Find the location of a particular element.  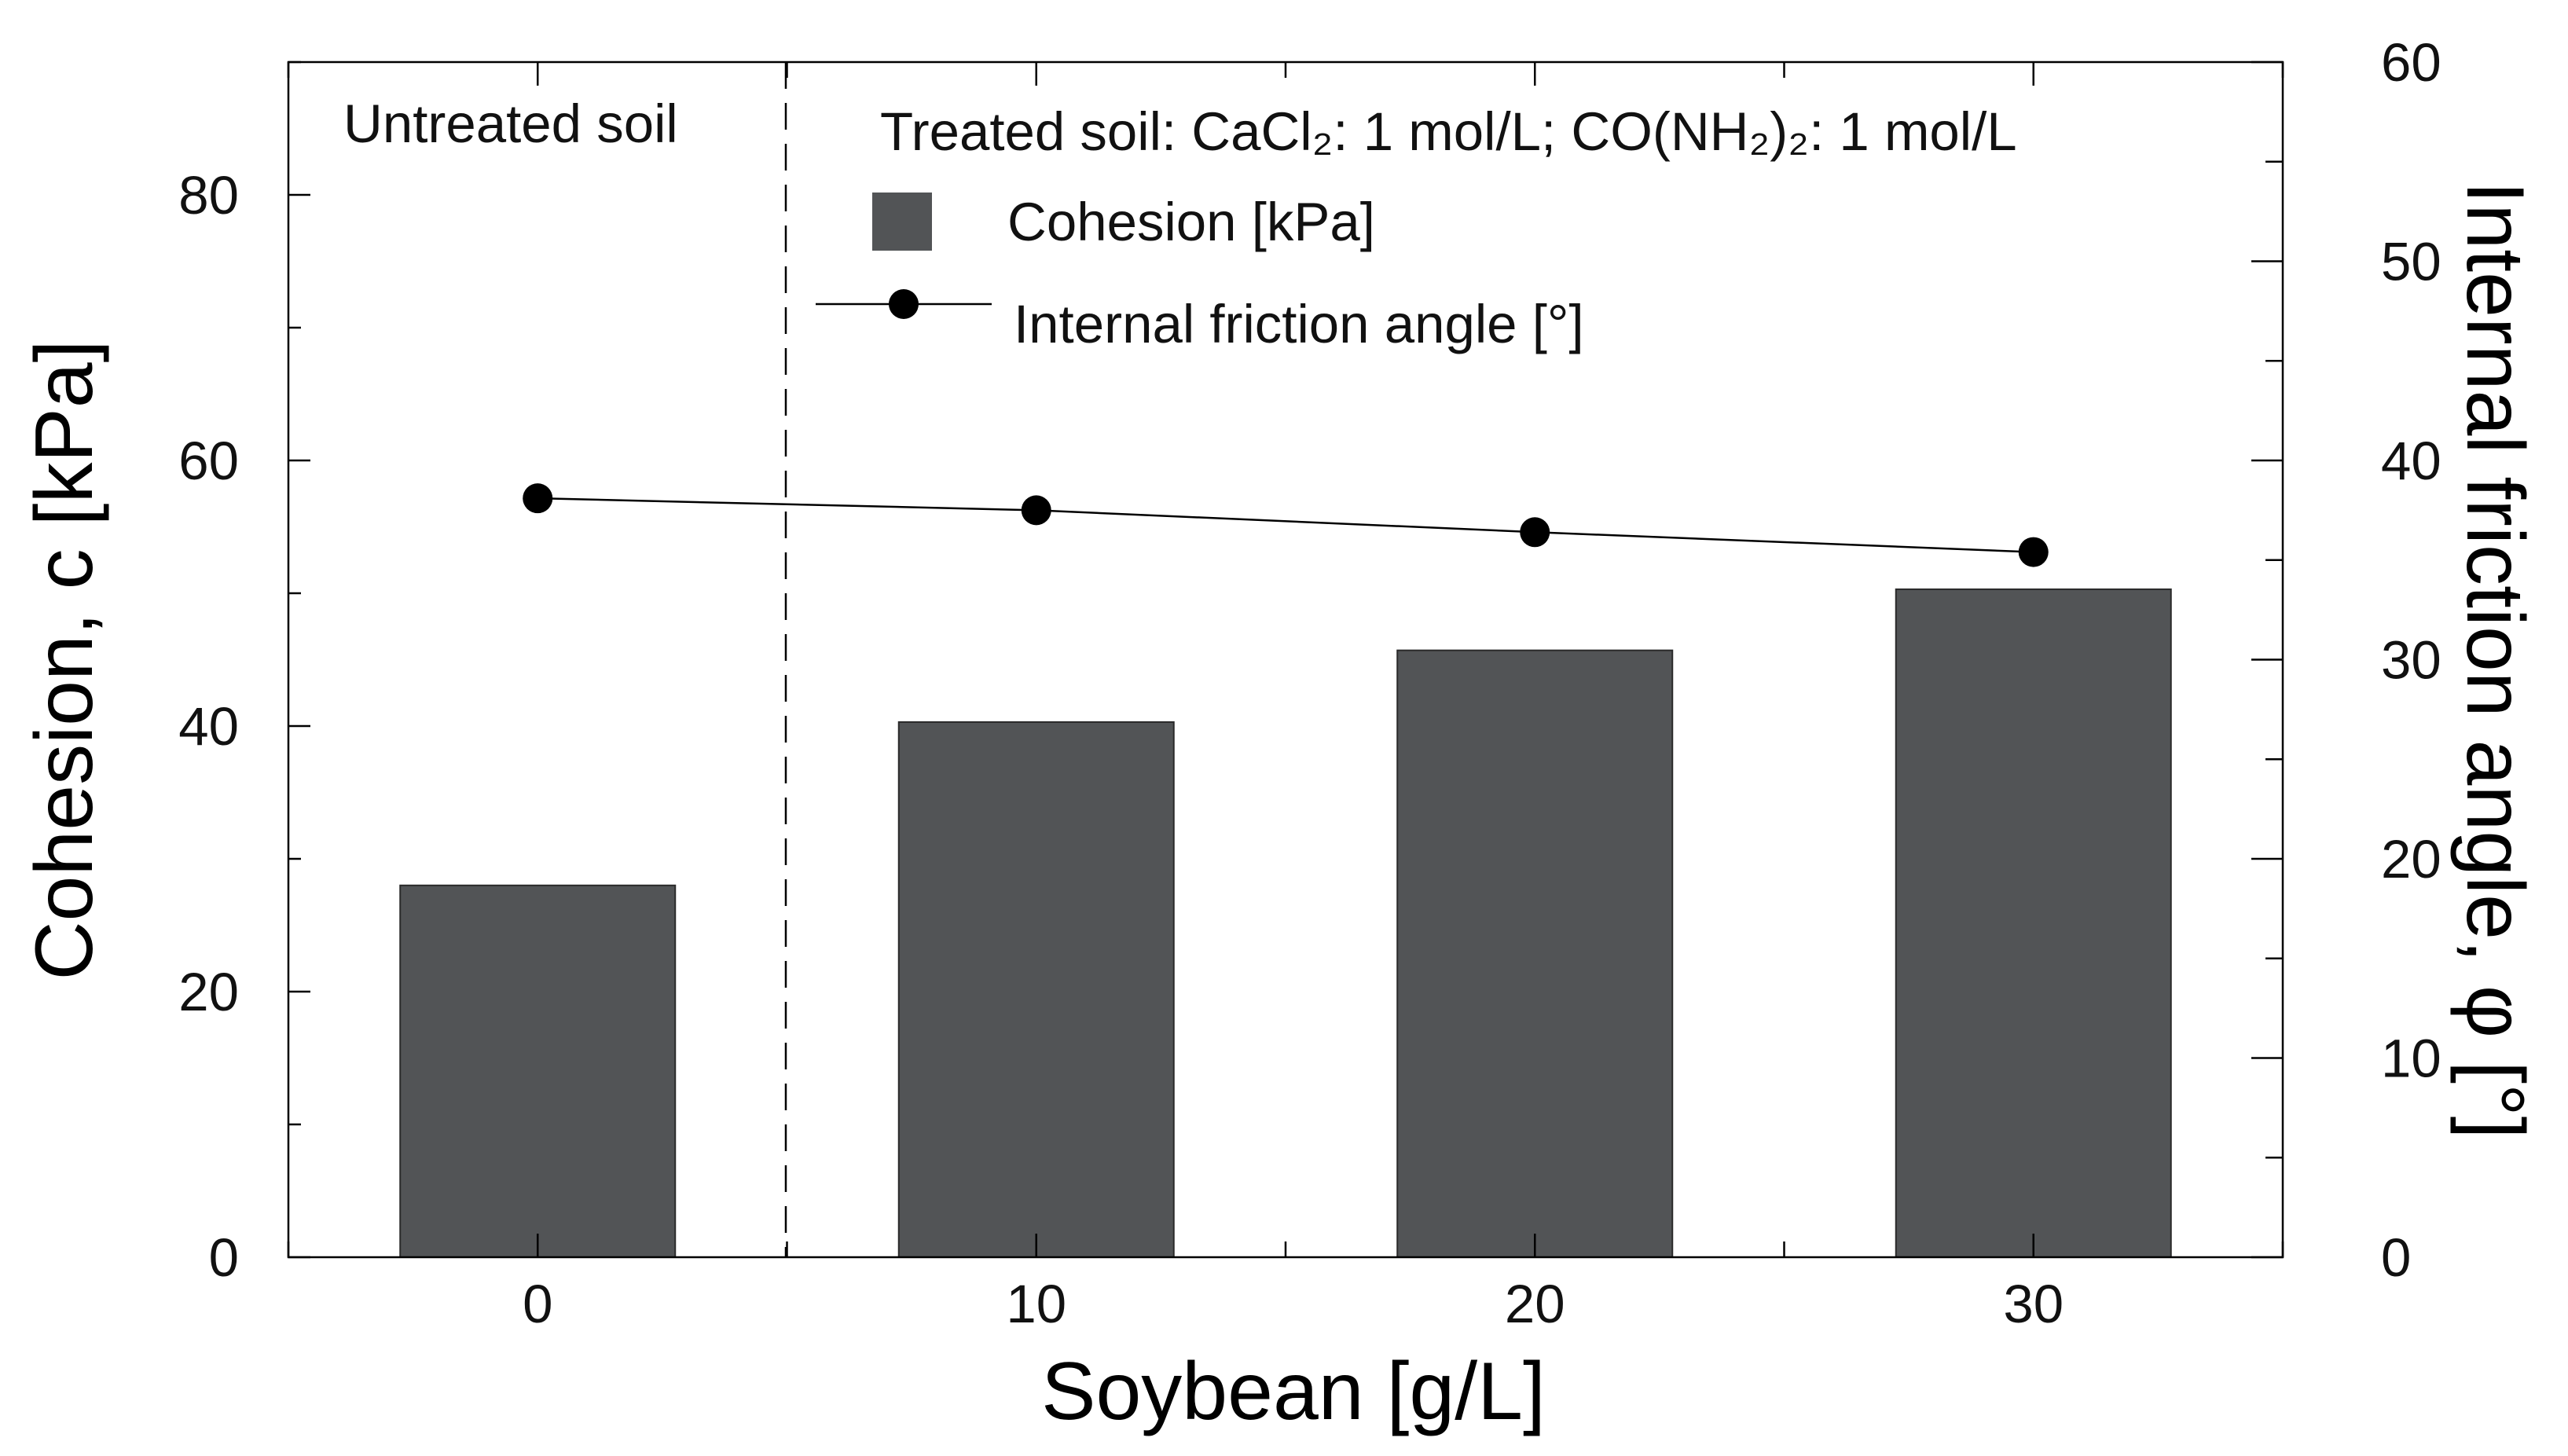

left-tick-label: 80 is located at coordinates (208, 195).